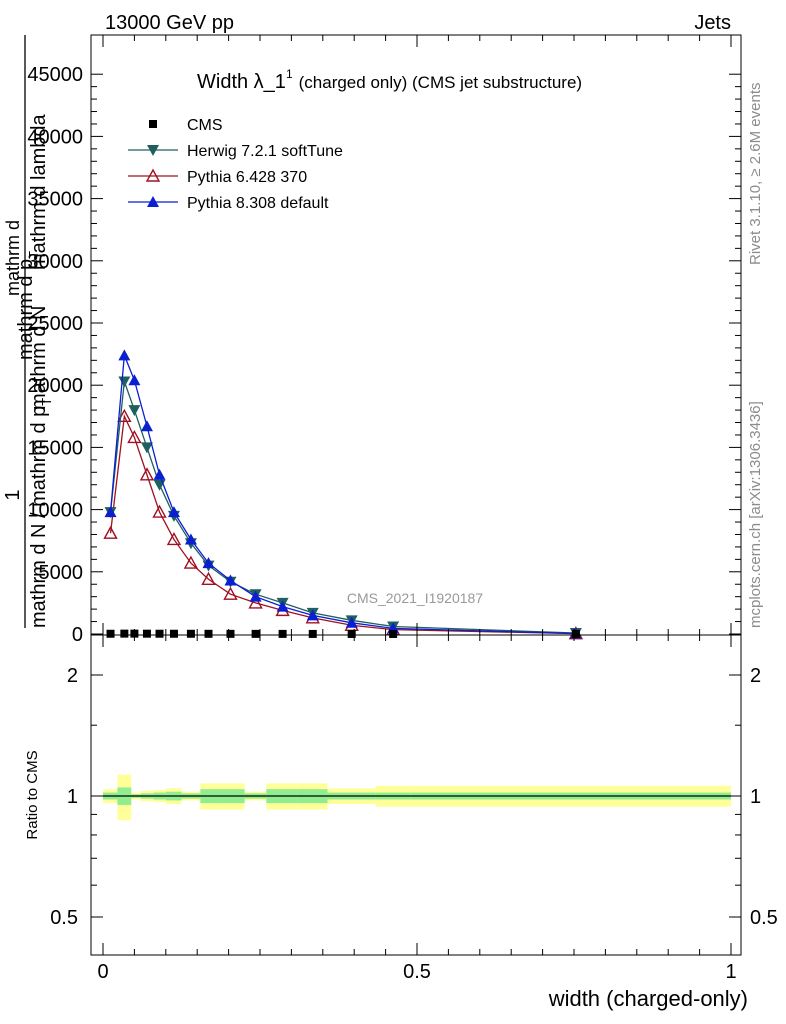  Describe the element at coordinates (417, 972) in the screenshot. I see `ratio-xtick-label: 0.5` at that location.